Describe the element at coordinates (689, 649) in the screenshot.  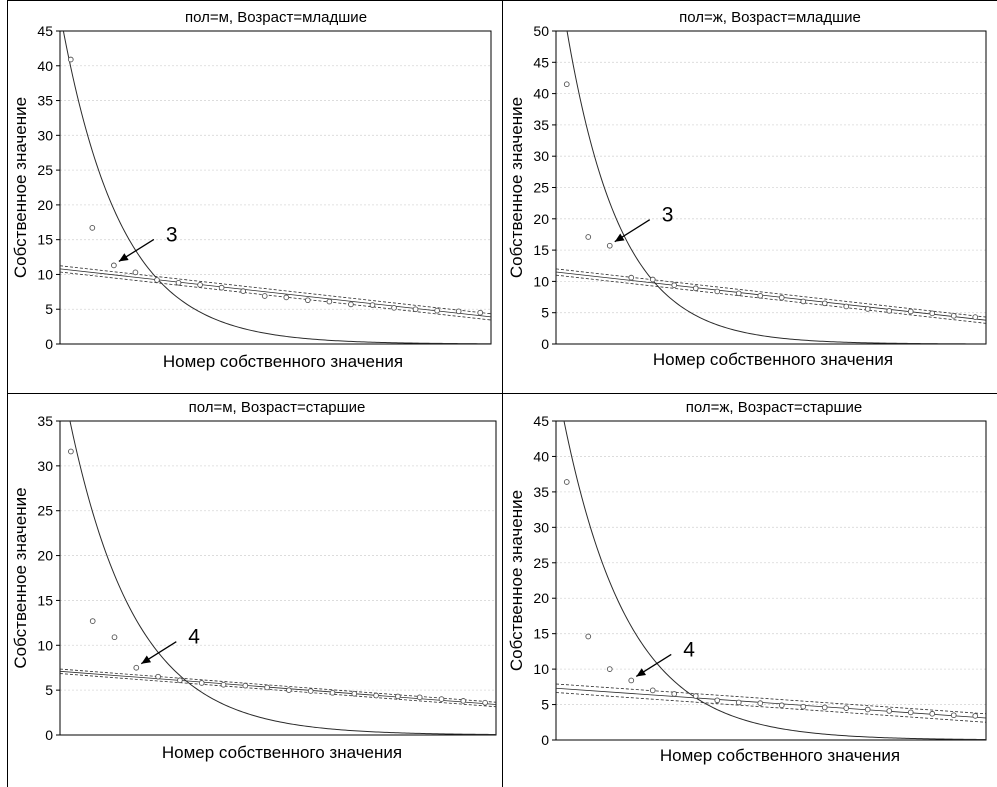
I see `annotation-label: 4` at that location.